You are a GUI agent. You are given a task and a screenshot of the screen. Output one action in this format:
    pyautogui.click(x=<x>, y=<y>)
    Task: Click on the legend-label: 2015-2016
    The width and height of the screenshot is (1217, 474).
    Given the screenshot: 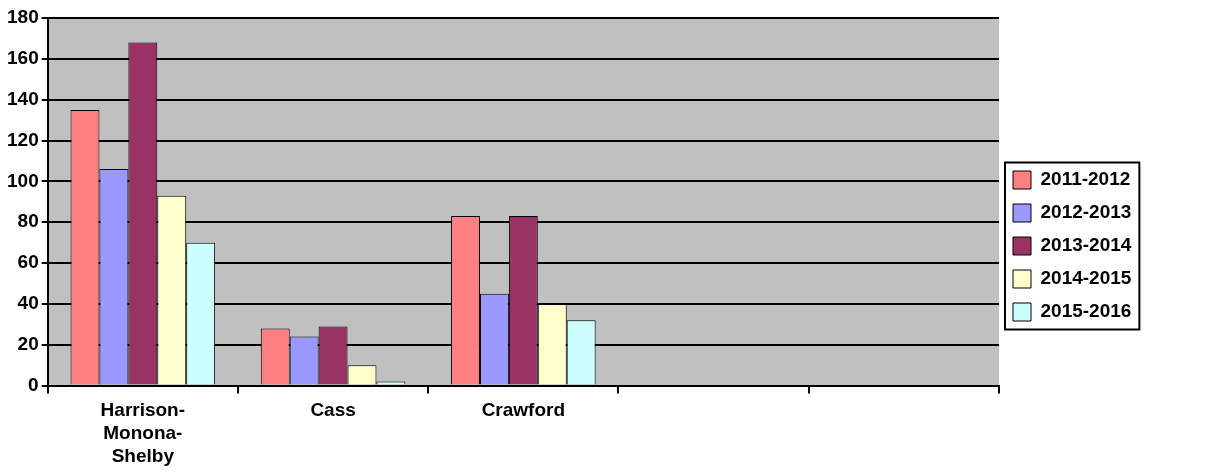 What is the action you would take?
    pyautogui.click(x=1086, y=311)
    